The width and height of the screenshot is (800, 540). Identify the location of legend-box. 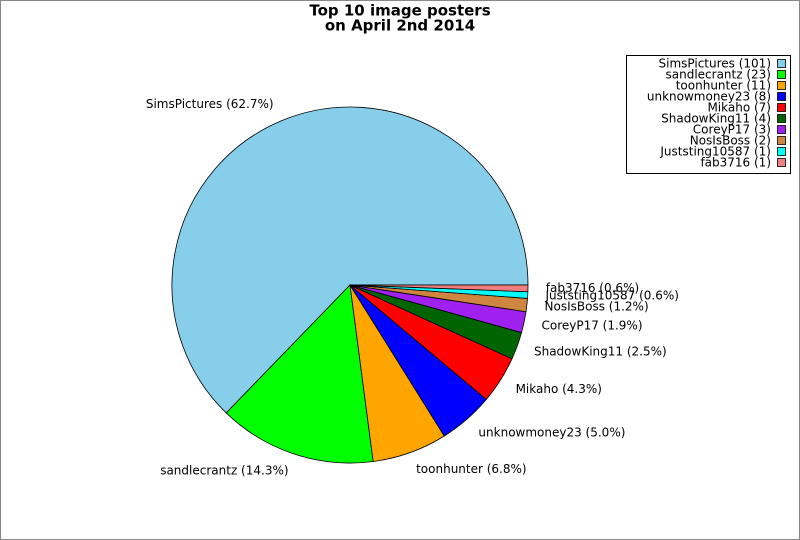
(708, 114).